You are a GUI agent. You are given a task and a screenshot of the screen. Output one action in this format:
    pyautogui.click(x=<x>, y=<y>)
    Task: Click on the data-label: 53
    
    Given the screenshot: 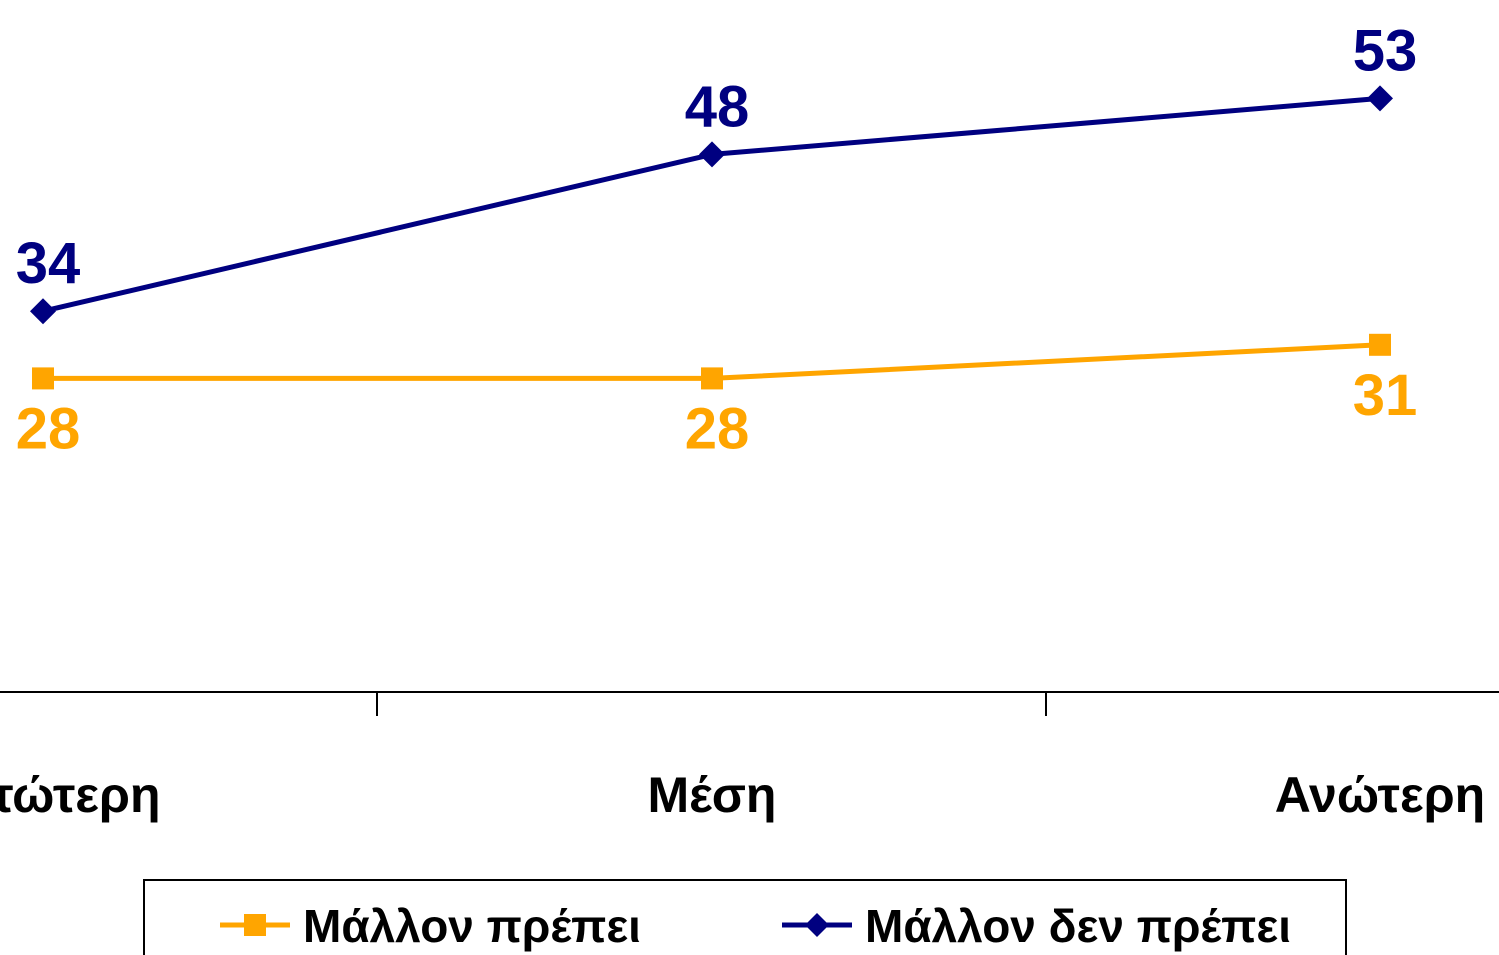 What is the action you would take?
    pyautogui.click(x=1385, y=50)
    